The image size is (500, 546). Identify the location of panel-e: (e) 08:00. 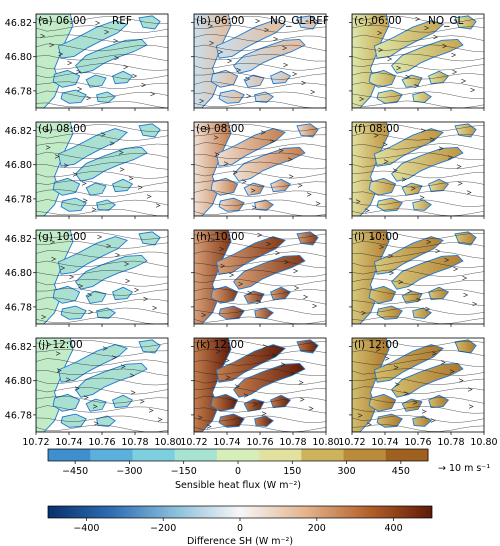
(259, 170).